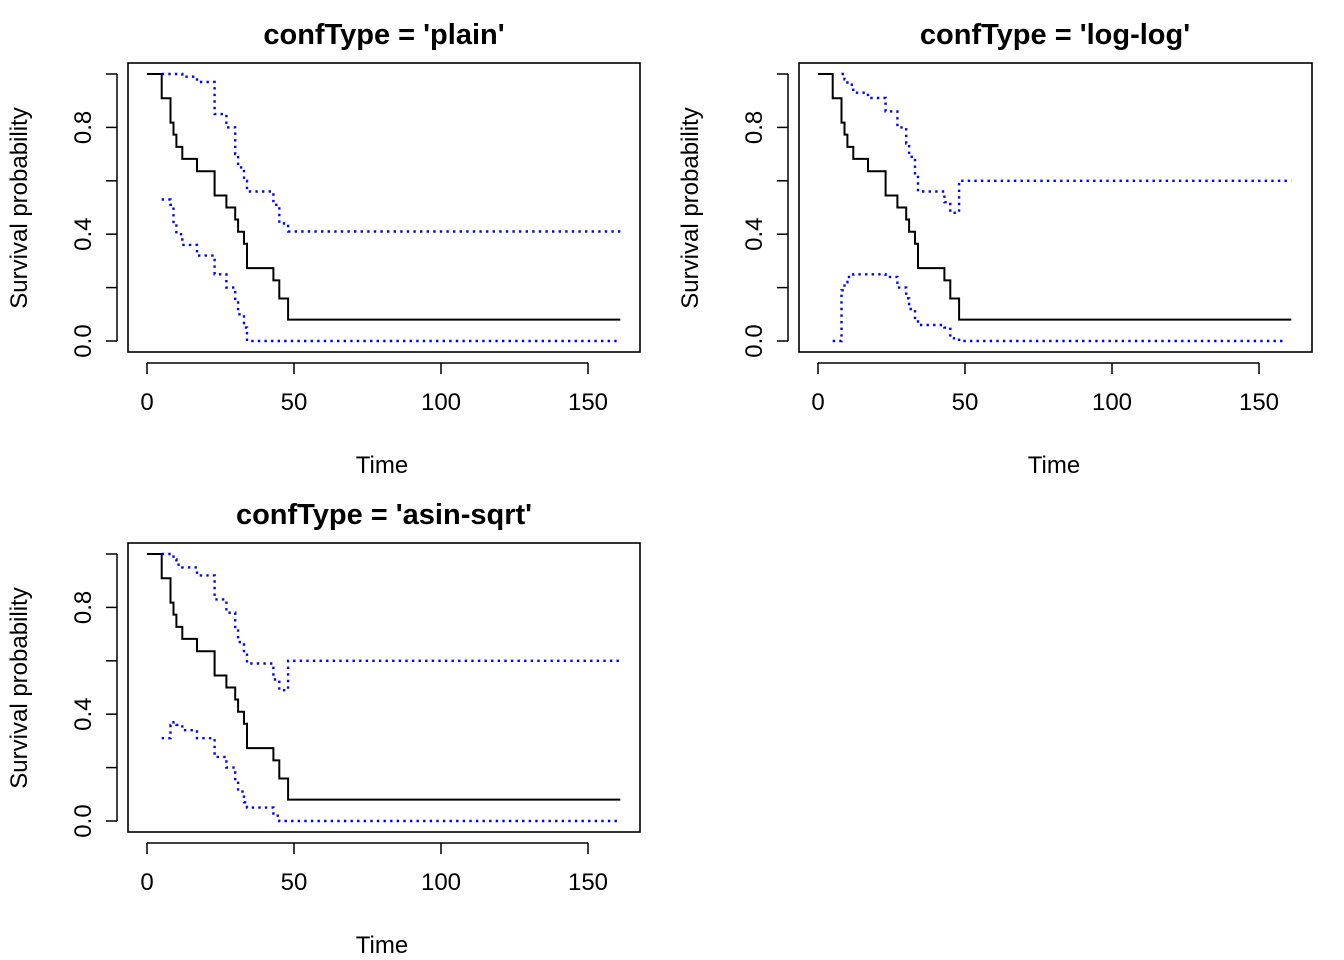 The image size is (1344, 960). Describe the element at coordinates (384, 515) in the screenshot. I see `plot-title: confType = 'asin-sqrt'` at that location.